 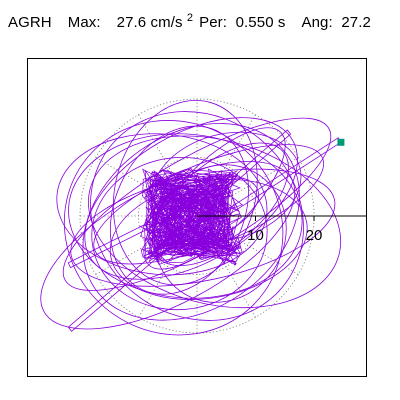 What do you see at coordinates (84, 22) in the screenshot?
I see `max-label: Max:` at bounding box center [84, 22].